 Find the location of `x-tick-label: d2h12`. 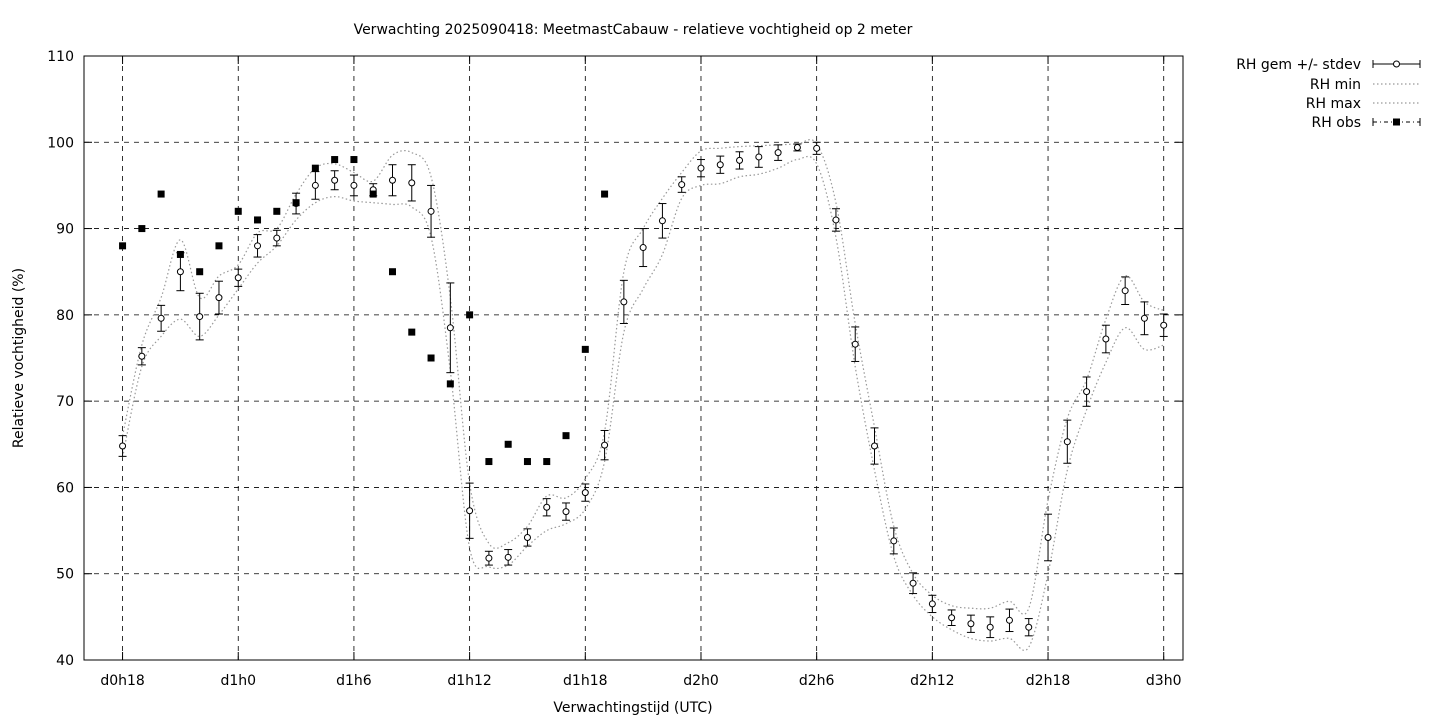

x-tick-label: d2h12 is located at coordinates (932, 681).